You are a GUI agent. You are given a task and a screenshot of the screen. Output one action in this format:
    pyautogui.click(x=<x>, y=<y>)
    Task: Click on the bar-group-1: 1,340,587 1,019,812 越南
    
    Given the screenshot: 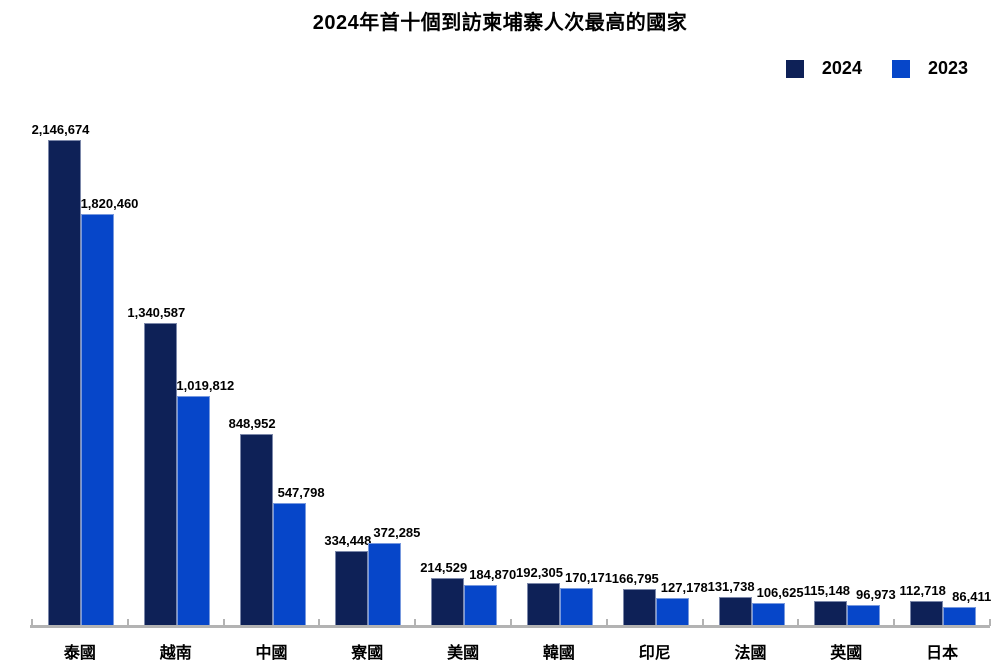 What is the action you would take?
    pyautogui.click(x=180, y=386)
    